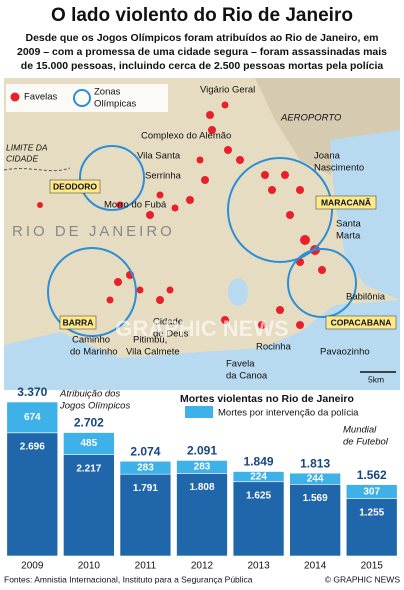 This screenshot has height=590, width=404. What do you see at coordinates (363, 579) in the screenshot?
I see `credit: © GRAPHIC NEWS` at bounding box center [363, 579].